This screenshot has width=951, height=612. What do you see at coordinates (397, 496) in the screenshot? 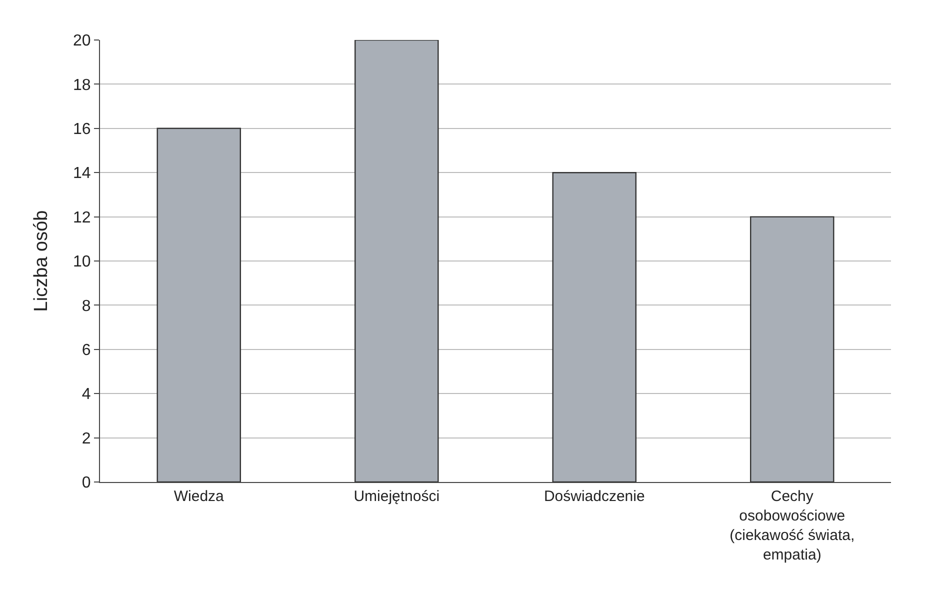
I see `x-tick-label: Umiejętności` at bounding box center [397, 496].